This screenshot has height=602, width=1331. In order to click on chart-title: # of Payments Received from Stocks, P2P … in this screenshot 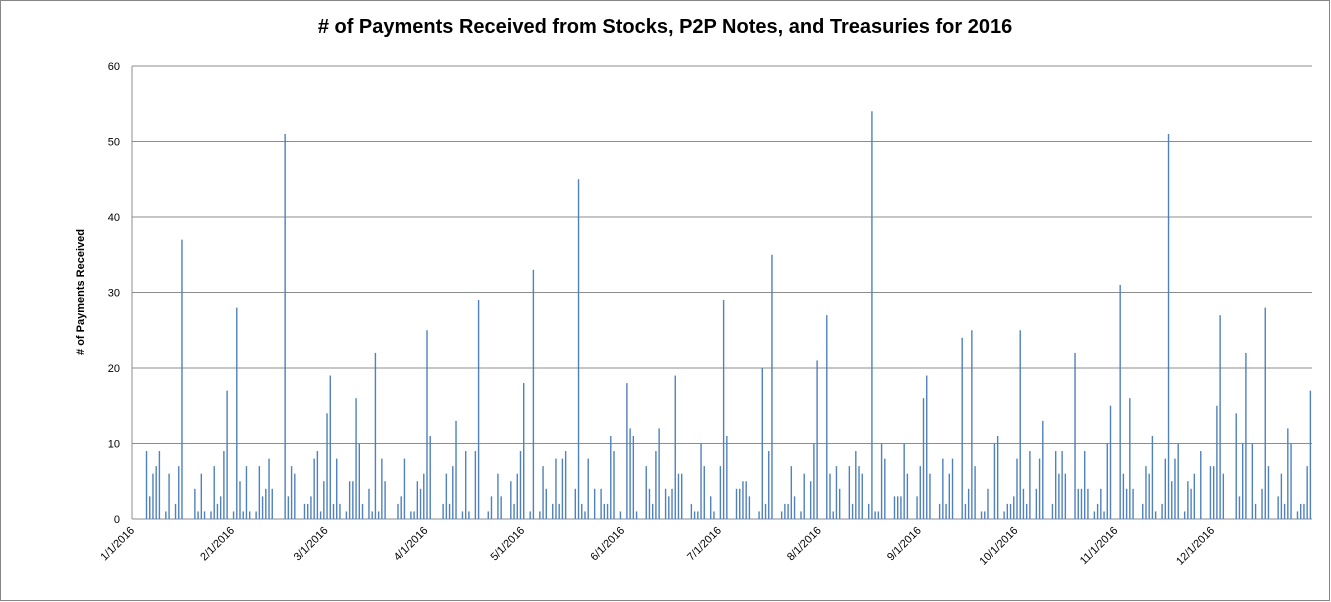, I will do `click(665, 27)`.